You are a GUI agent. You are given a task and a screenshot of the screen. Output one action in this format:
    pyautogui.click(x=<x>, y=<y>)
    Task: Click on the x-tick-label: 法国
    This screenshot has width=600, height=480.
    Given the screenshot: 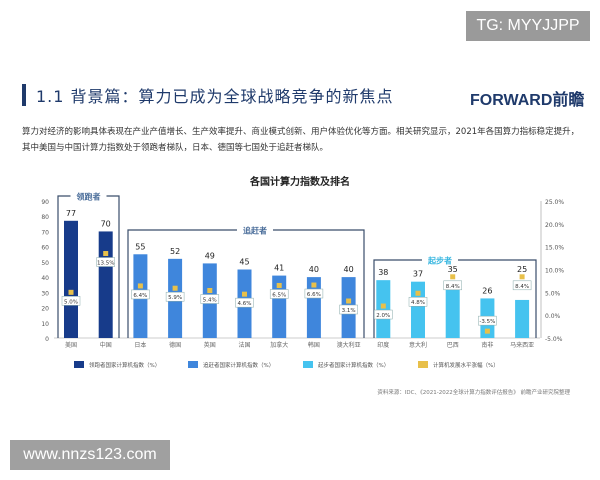 What is the action you would take?
    pyautogui.click(x=244, y=345)
    